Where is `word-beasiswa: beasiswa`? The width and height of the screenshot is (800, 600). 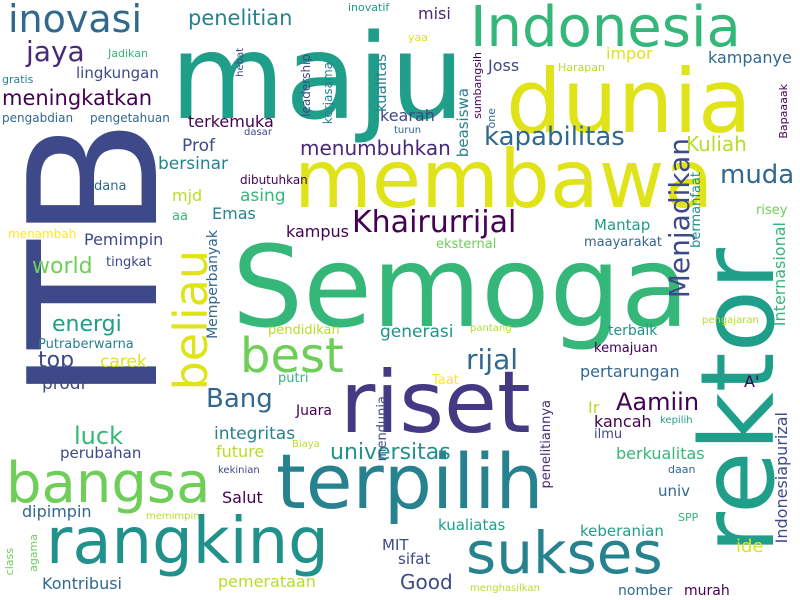
word-beasiswa: beasiswa is located at coordinates (463, 123).